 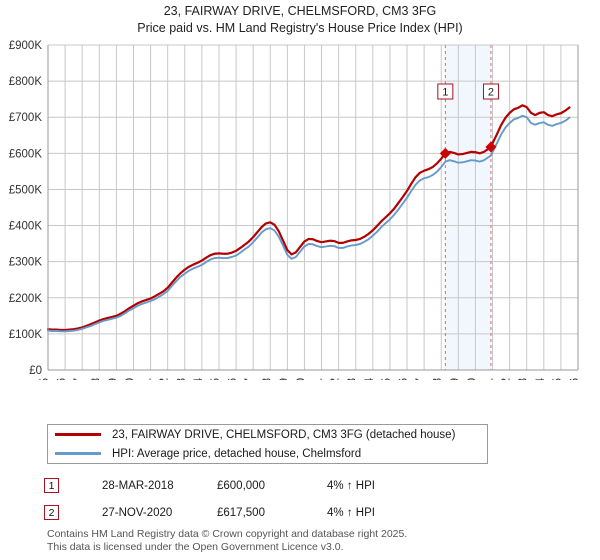 What do you see at coordinates (51, 512) in the screenshot?
I see `transaction-badge-2: 2` at bounding box center [51, 512].